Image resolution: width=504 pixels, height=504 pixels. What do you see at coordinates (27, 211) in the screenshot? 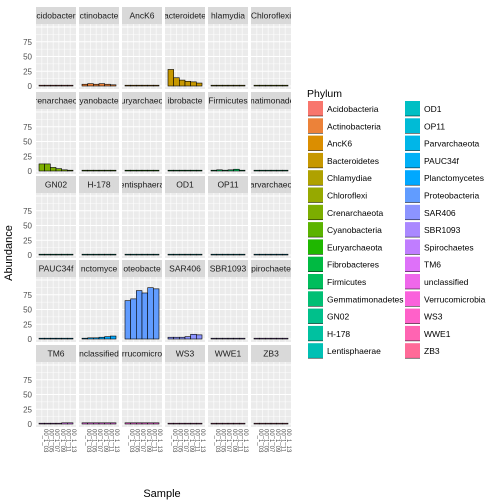
I see `y-tick-label: 75` at bounding box center [27, 211].